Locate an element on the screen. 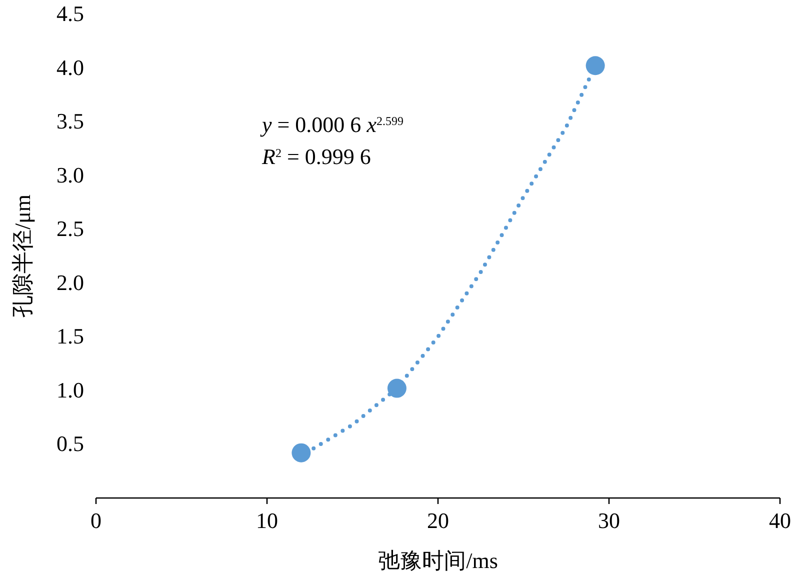 The height and width of the screenshot is (575, 791). y-tick-label: 0.5 is located at coordinates (70, 443).